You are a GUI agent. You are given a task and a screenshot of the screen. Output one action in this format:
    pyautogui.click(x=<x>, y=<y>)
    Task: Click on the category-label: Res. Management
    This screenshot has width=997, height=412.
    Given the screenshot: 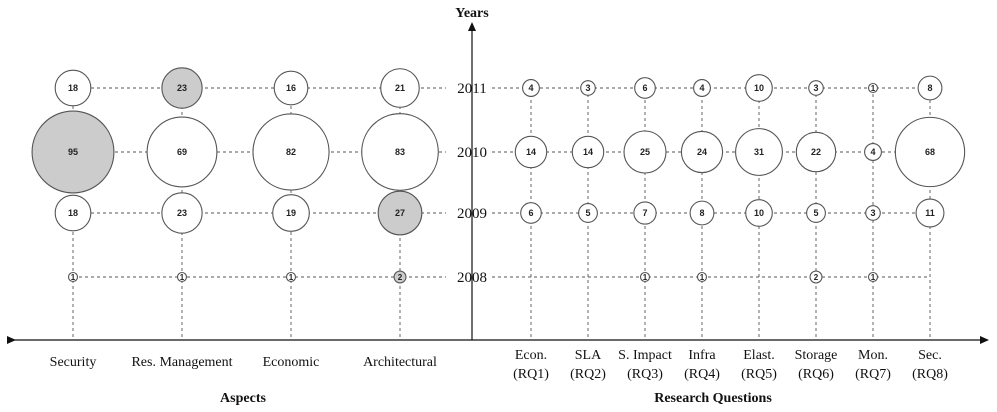 What is the action you would take?
    pyautogui.click(x=181, y=362)
    